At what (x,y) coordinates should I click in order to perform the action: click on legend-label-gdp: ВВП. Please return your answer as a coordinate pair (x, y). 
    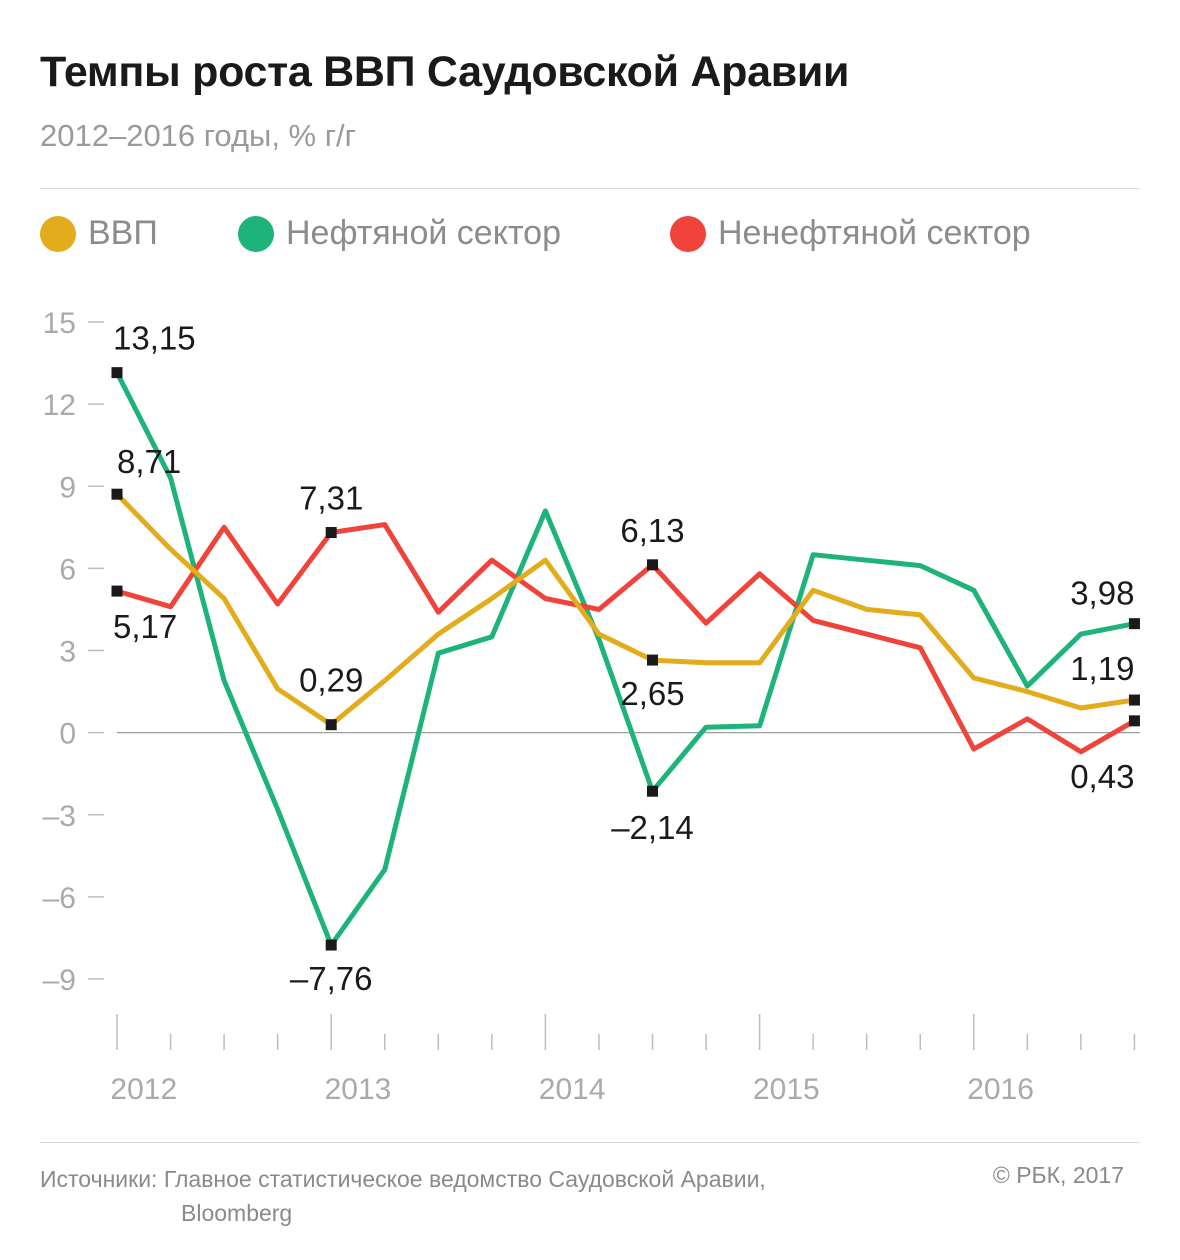
    Looking at the image, I should click on (123, 233).